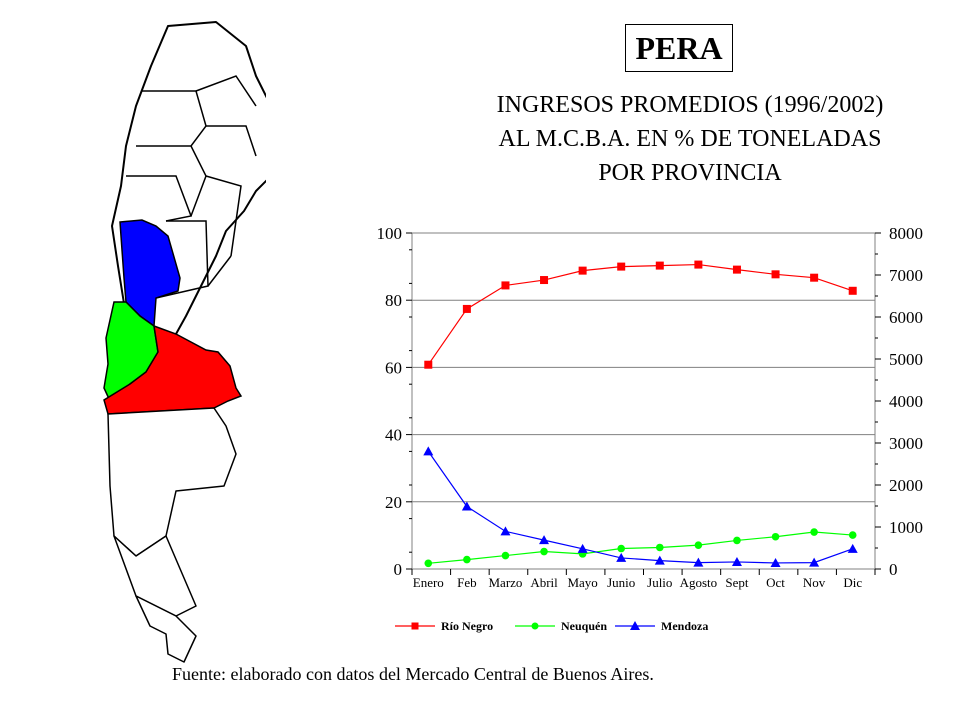  What do you see at coordinates (393, 300) in the screenshot?
I see `y-left-tick-label: 80` at bounding box center [393, 300].